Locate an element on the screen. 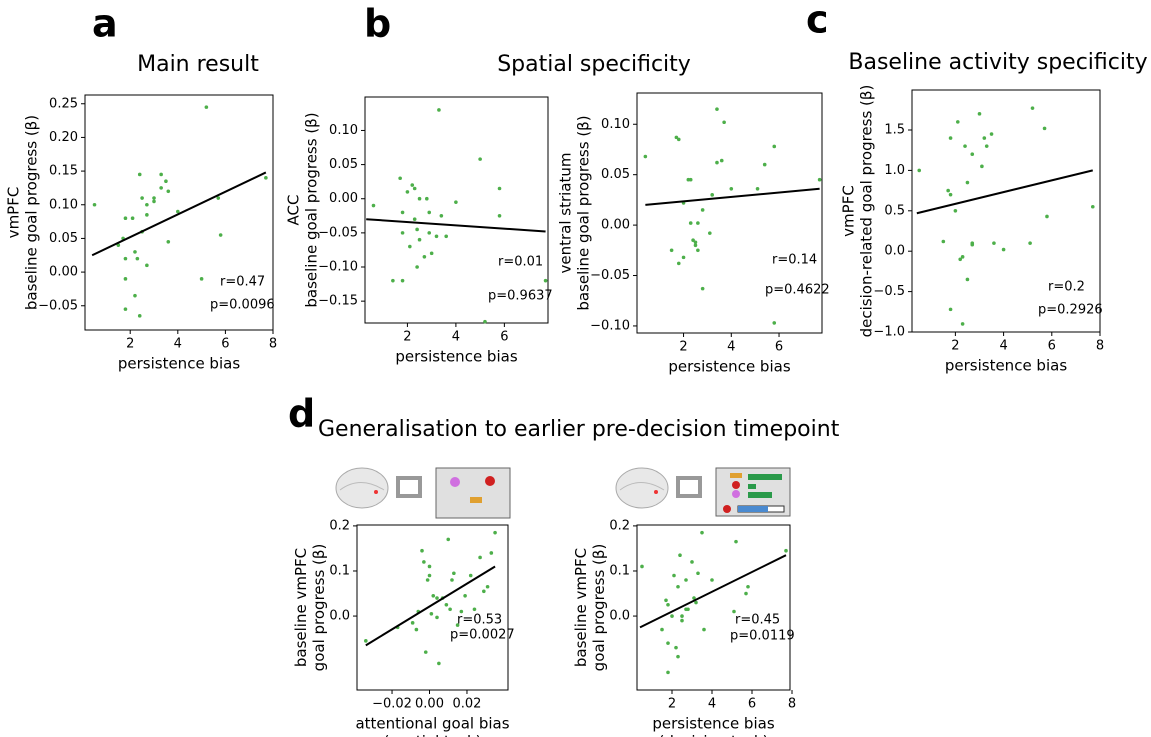  y-axis-label: baseline goal progress (β) is located at coordinates (32, 212).